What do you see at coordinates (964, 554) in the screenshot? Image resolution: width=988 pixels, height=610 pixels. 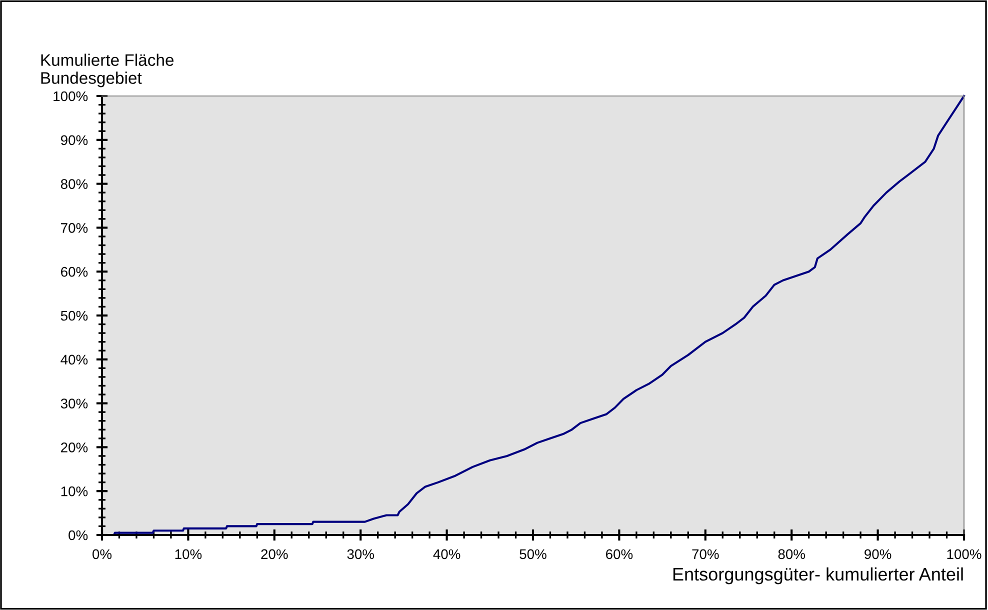 I see `x-tick-label: 100%` at bounding box center [964, 554].